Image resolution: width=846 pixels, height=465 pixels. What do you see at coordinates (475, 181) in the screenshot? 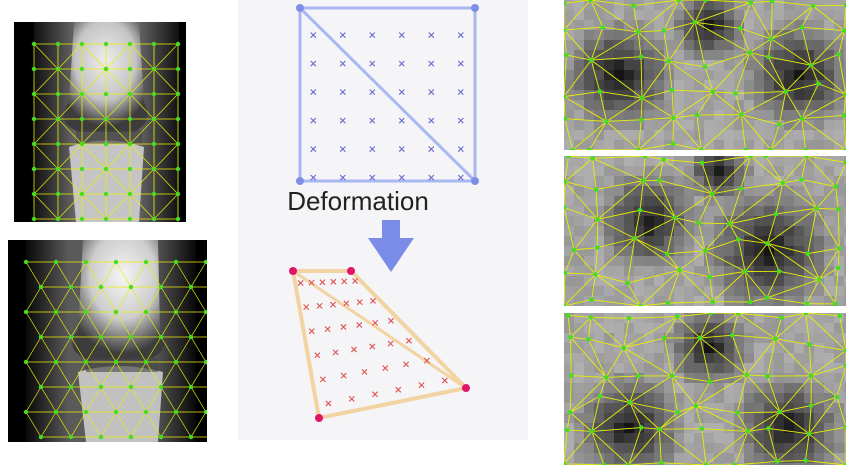
I see `source-vertex` at bounding box center [475, 181].